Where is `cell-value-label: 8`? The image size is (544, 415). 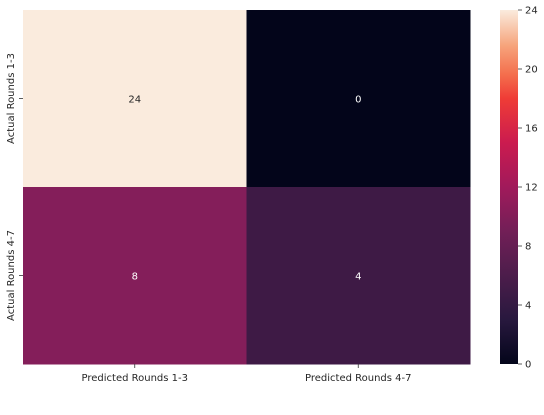
cell-value-label: 8 is located at coordinates (135, 277).